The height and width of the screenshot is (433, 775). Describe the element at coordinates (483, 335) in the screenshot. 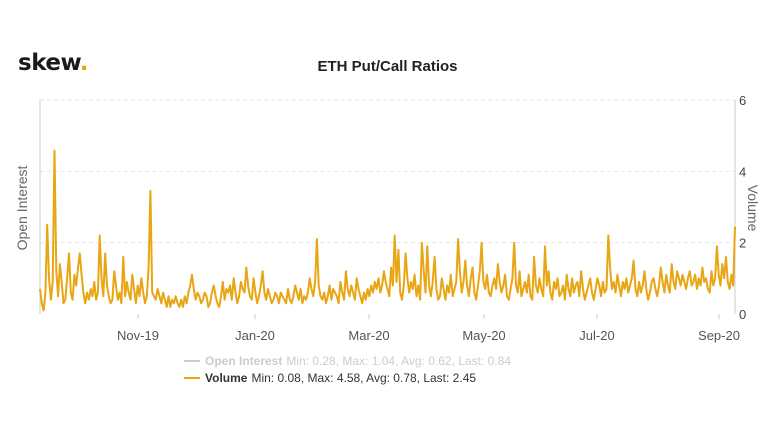

I see `x-tick-label: May-20` at that location.